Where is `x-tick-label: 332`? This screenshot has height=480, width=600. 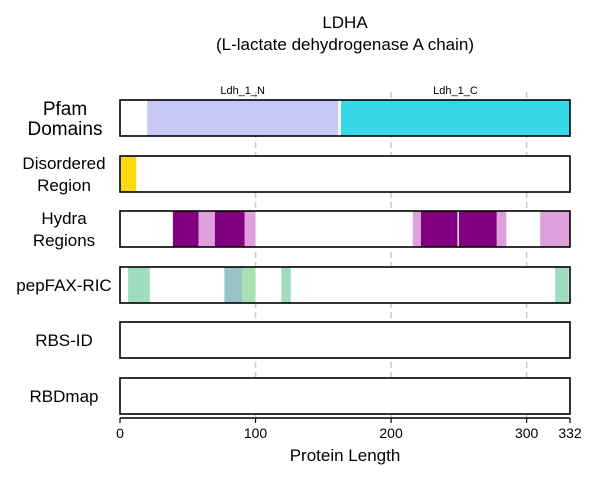
x-tick-label: 332 is located at coordinates (570, 433).